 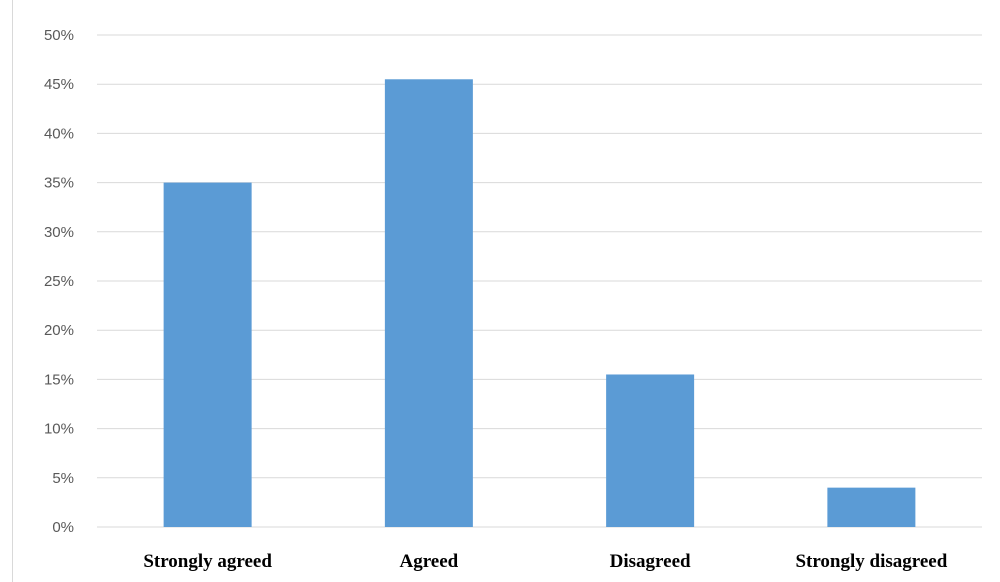 I want to click on x-tick-label: Agreed, so click(x=429, y=561).